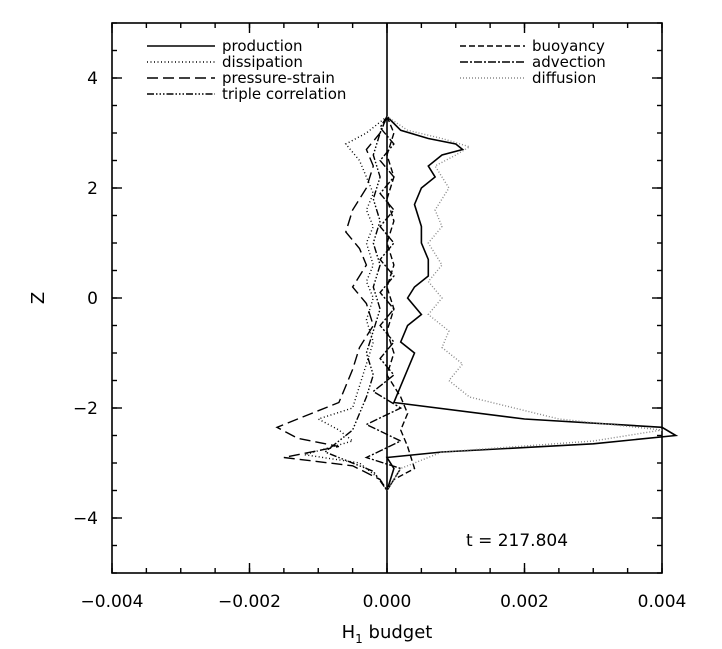 The height and width of the screenshot is (649, 722). Describe the element at coordinates (398, 632) in the screenshot. I see `x-axis-label-suffix: budget` at that location.